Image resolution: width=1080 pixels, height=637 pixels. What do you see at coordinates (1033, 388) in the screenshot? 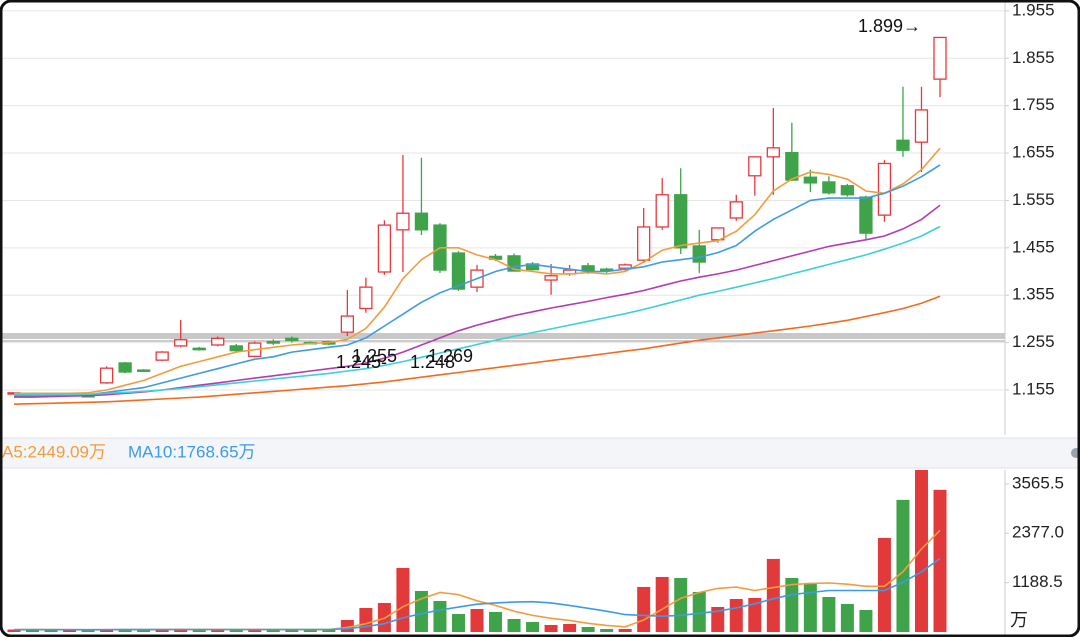
I see `y-tick-label: 1.155` at bounding box center [1033, 388].